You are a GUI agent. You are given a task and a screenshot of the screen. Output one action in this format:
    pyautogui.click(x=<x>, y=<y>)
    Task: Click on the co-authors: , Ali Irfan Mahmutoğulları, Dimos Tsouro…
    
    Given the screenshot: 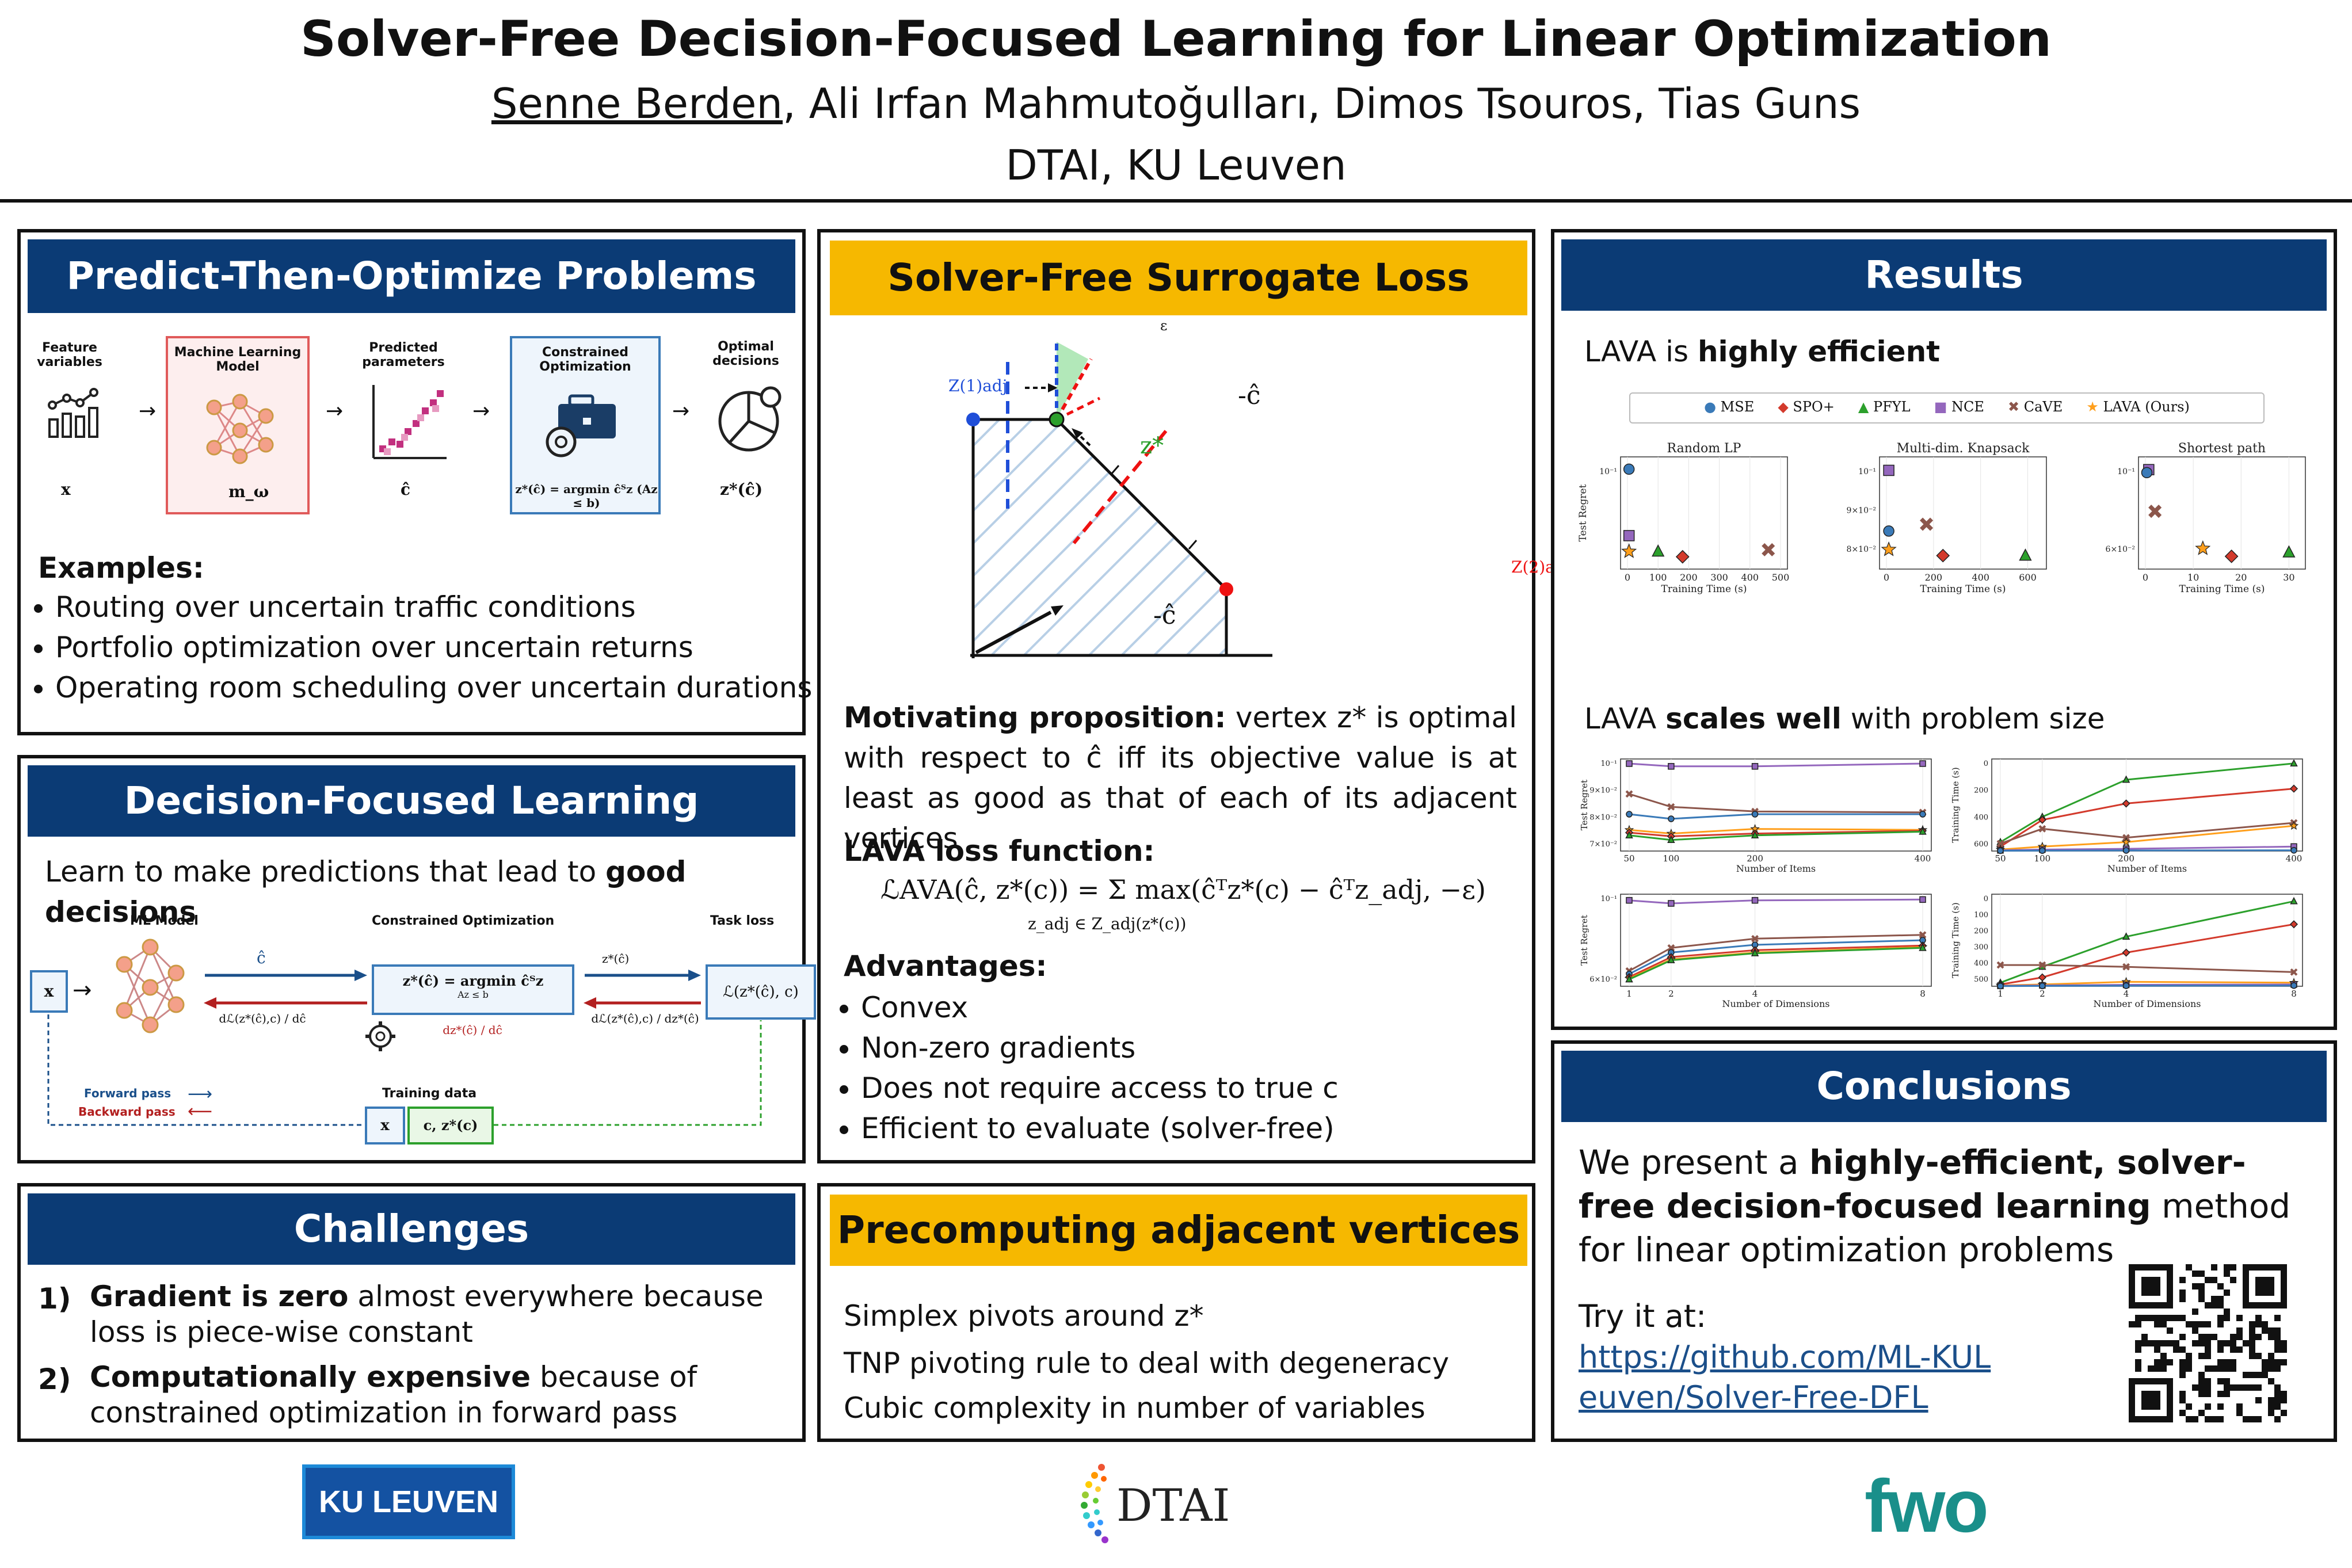 What is the action you would take?
    pyautogui.click(x=1322, y=103)
    